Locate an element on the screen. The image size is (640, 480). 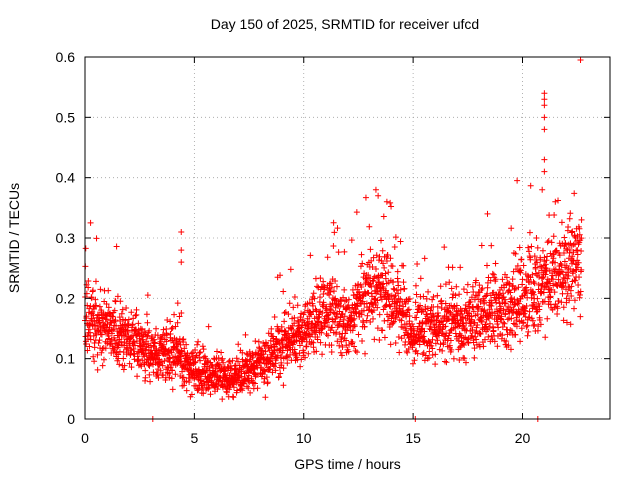
y-tick-label: 0.2 is located at coordinates (66, 298).